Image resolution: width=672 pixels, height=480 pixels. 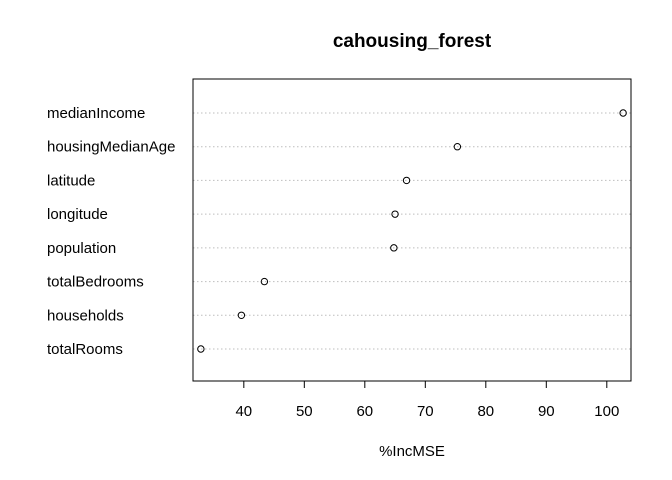 I want to click on category-label: latitude, so click(x=71, y=180).